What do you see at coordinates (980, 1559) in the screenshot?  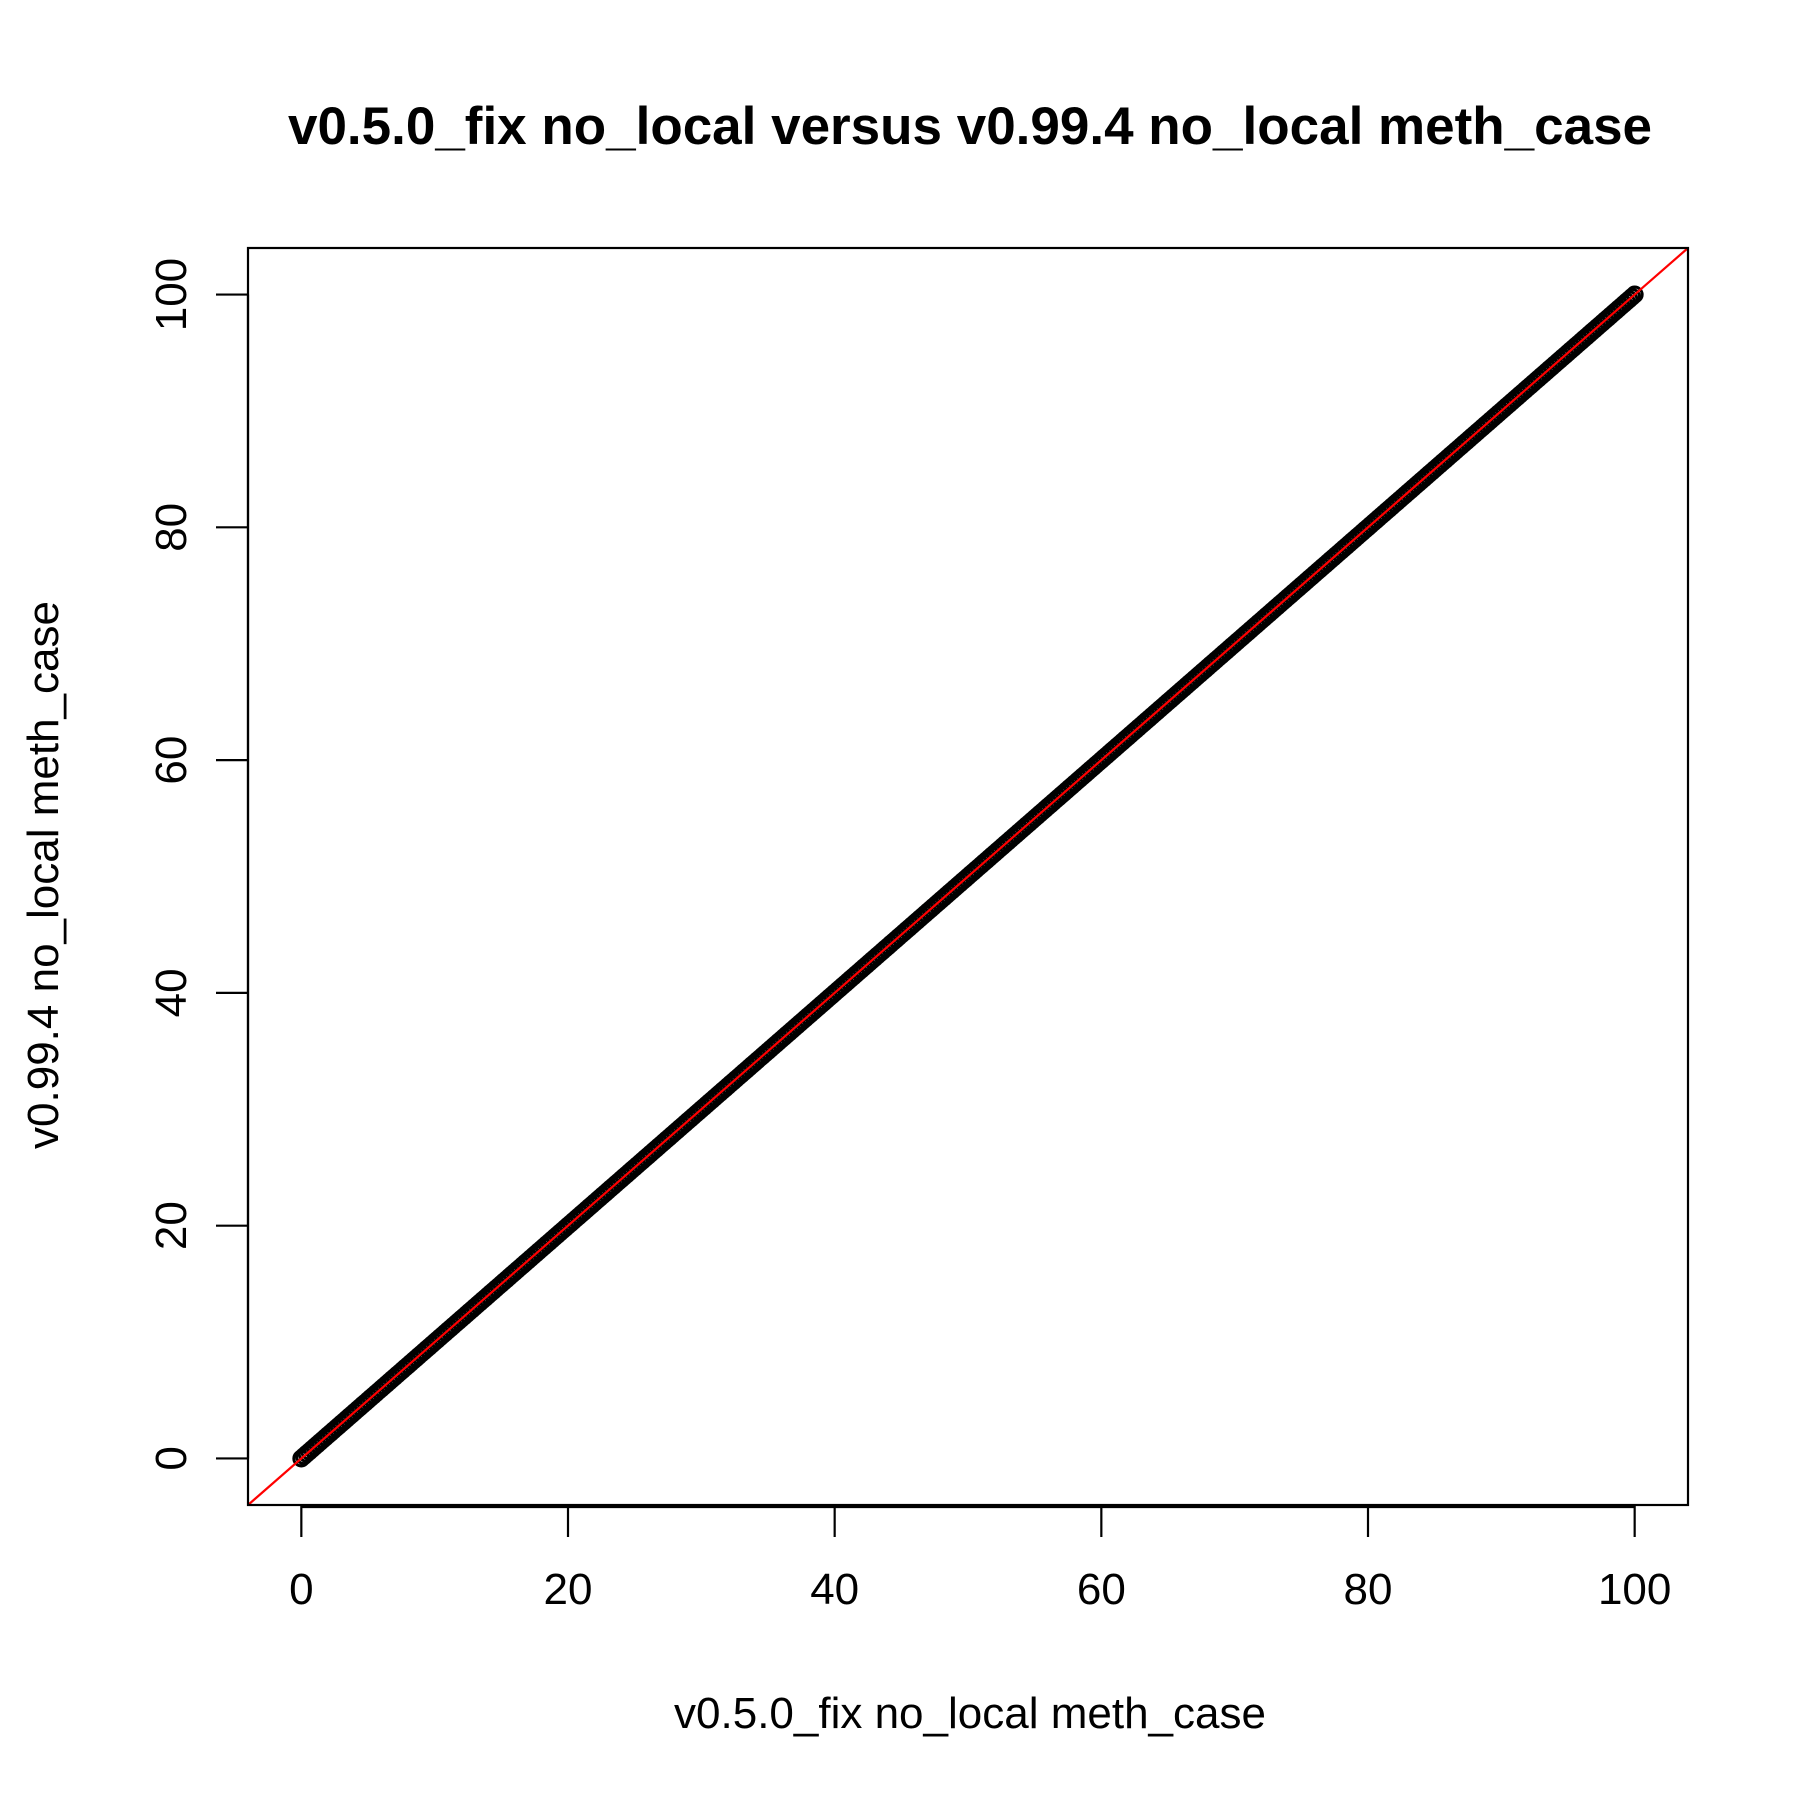 I see `x-axis: 0 20 40 60 80 100` at bounding box center [980, 1559].